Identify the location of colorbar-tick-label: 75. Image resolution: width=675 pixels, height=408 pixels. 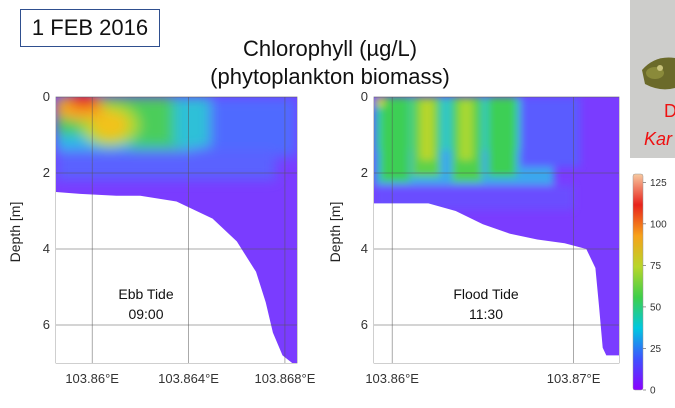
(656, 266).